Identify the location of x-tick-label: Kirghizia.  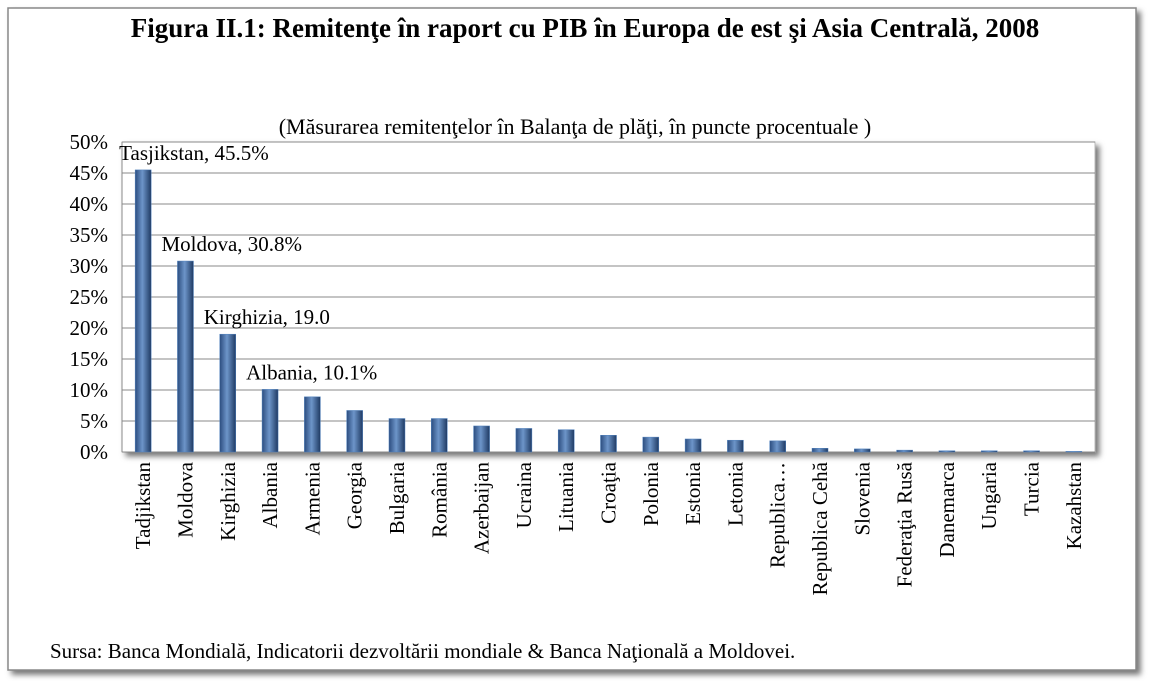
(228, 501).